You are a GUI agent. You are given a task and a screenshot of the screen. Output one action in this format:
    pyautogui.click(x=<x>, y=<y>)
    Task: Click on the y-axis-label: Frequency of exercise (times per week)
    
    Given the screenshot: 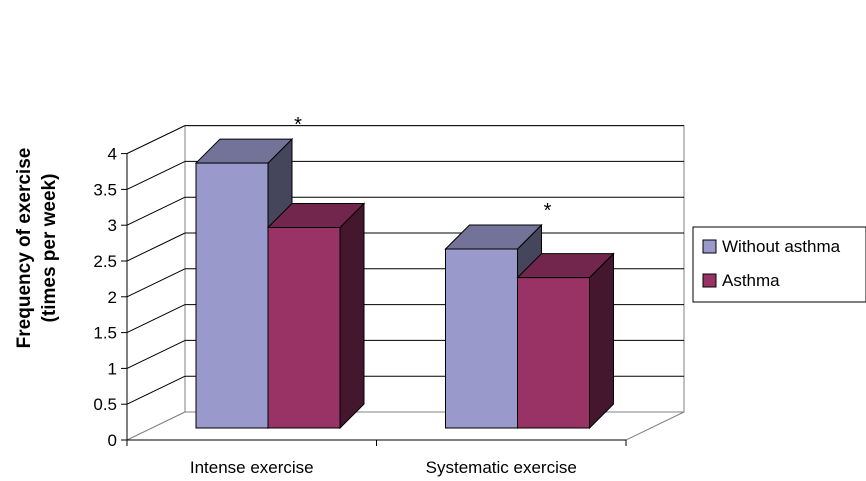 What is the action you would take?
    pyautogui.click(x=37, y=248)
    